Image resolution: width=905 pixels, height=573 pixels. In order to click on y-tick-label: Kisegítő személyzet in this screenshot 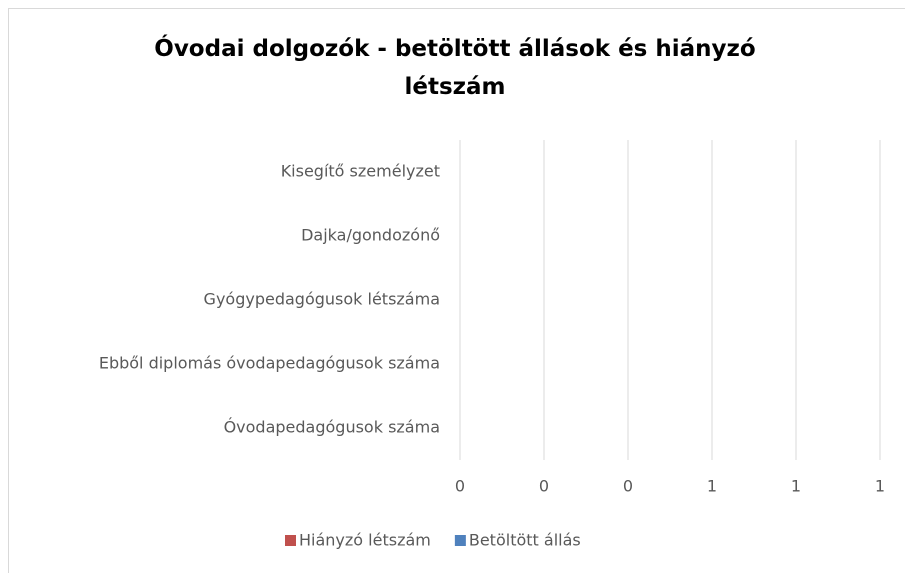, I will do `click(360, 171)`.